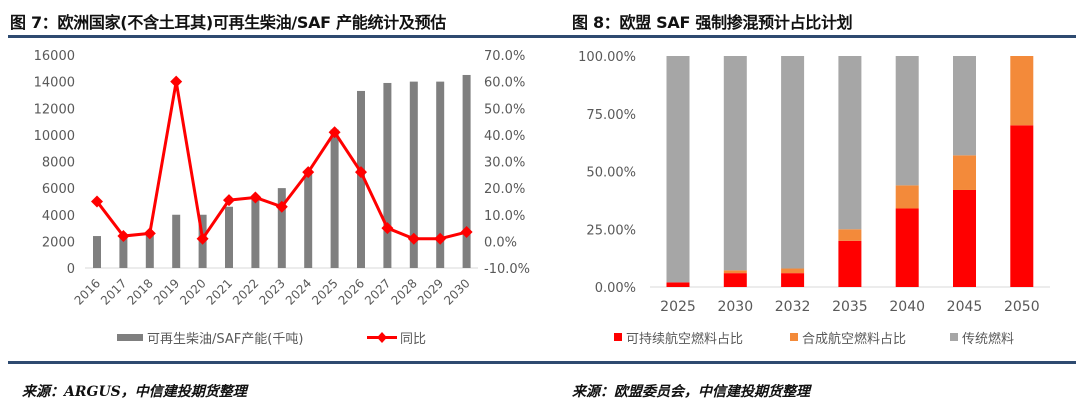 The width and height of the screenshot is (1080, 412). What do you see at coordinates (58, 163) in the screenshot?
I see `left-y-tick: 8000` at bounding box center [58, 163].